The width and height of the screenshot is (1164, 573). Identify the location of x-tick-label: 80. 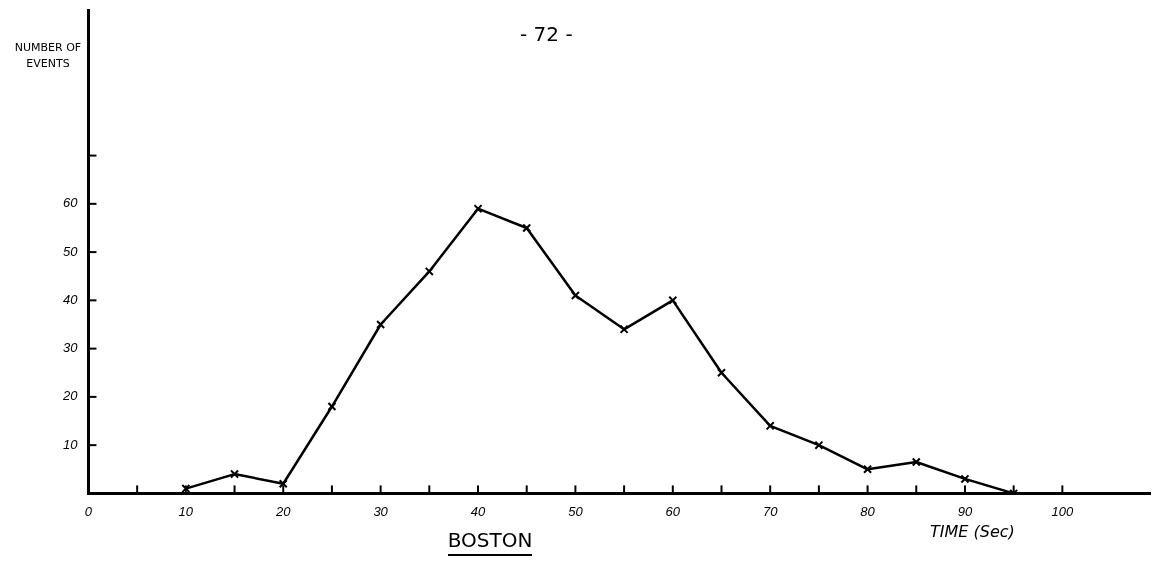
(868, 511).